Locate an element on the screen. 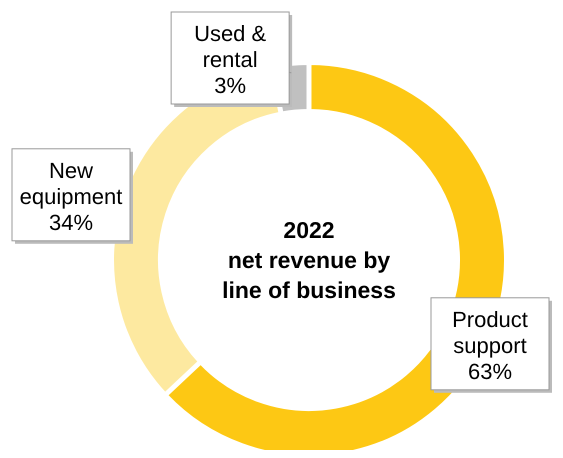 This screenshot has height=458, width=563. label-callout: Product support 63% is located at coordinates (491, 345).